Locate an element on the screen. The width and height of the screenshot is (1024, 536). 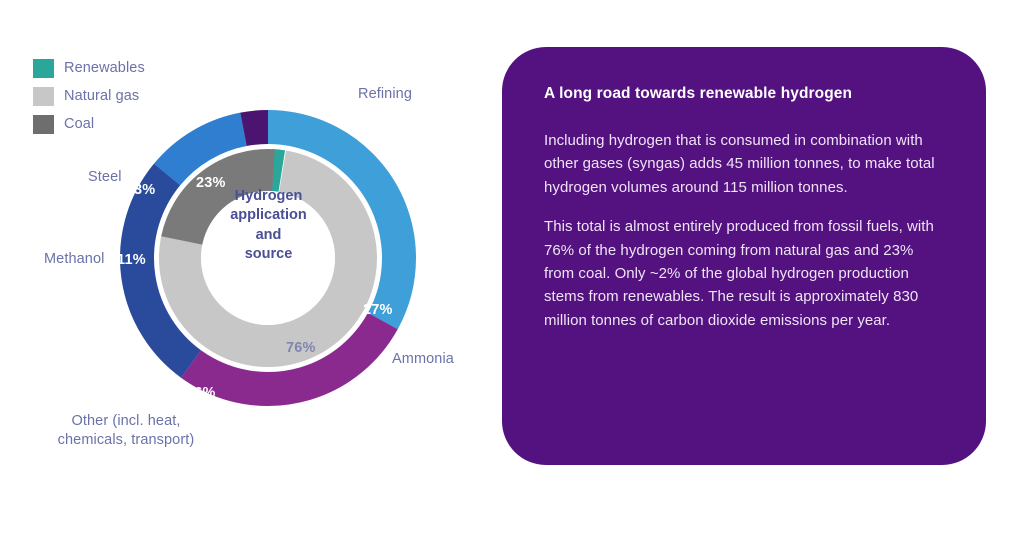
inner-ring-sources is located at coordinates (268, 258).